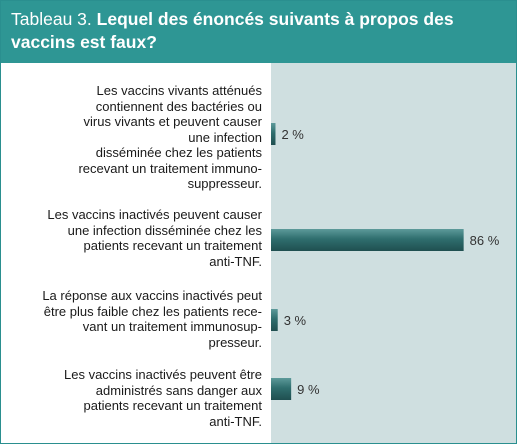 The width and height of the screenshot is (517, 444). Describe the element at coordinates (164, 230) in the screenshot. I see `category-label-line: une infection disséminée chez les` at that location.